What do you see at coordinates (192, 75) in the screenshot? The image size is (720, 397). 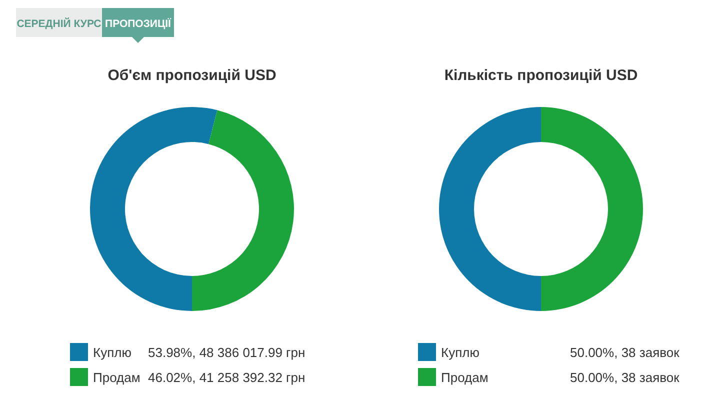 I see `chart-title: Об'єм пропозицій USD` at bounding box center [192, 75].